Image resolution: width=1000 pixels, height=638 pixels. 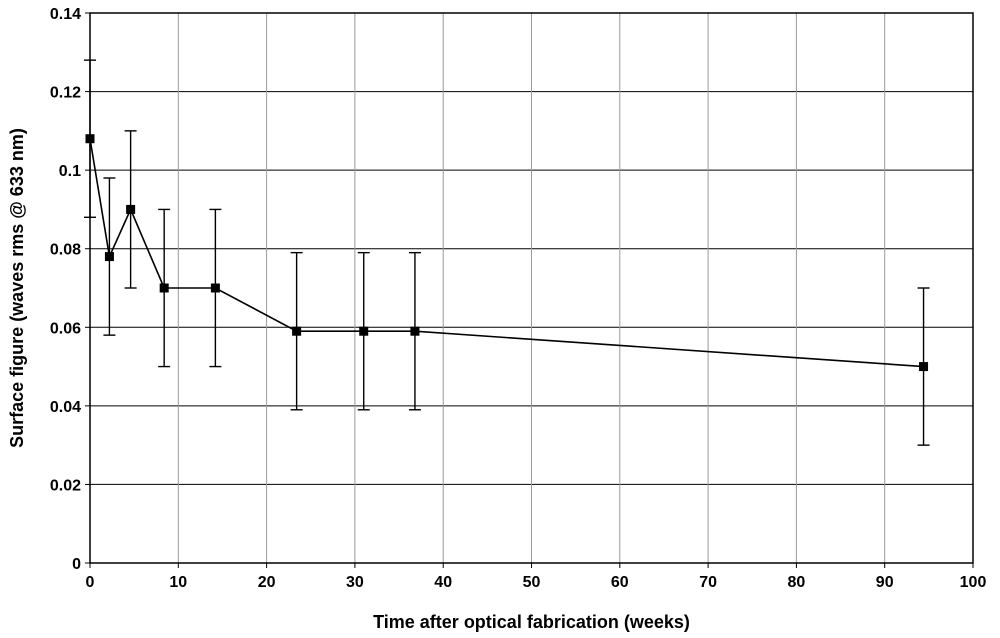 What do you see at coordinates (76, 564) in the screenshot?
I see `y-tick-label: 0` at bounding box center [76, 564].